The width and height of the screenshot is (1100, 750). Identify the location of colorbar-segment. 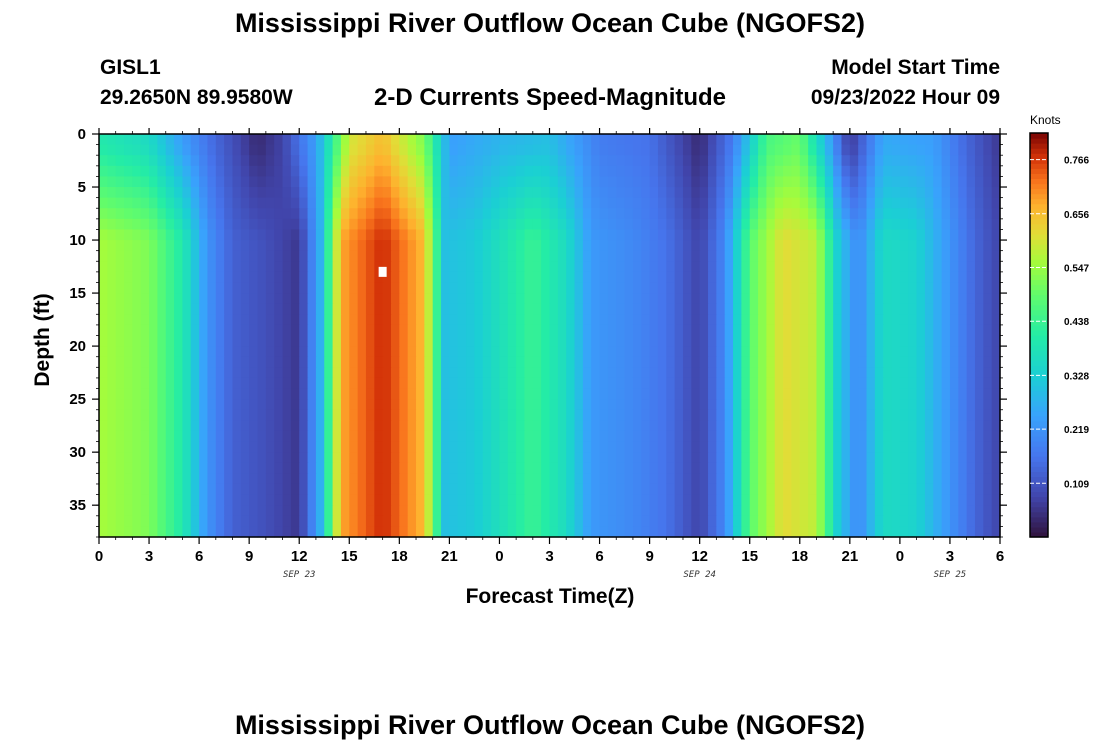
(1039, 459).